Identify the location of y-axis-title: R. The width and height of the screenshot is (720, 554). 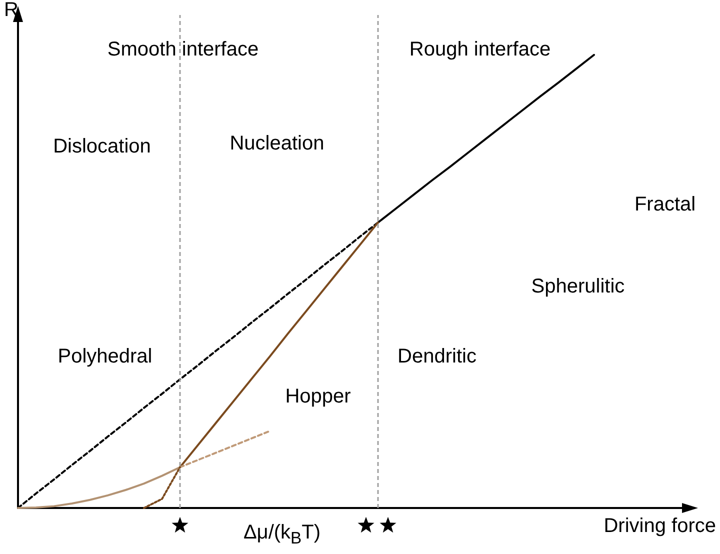
(11, 10).